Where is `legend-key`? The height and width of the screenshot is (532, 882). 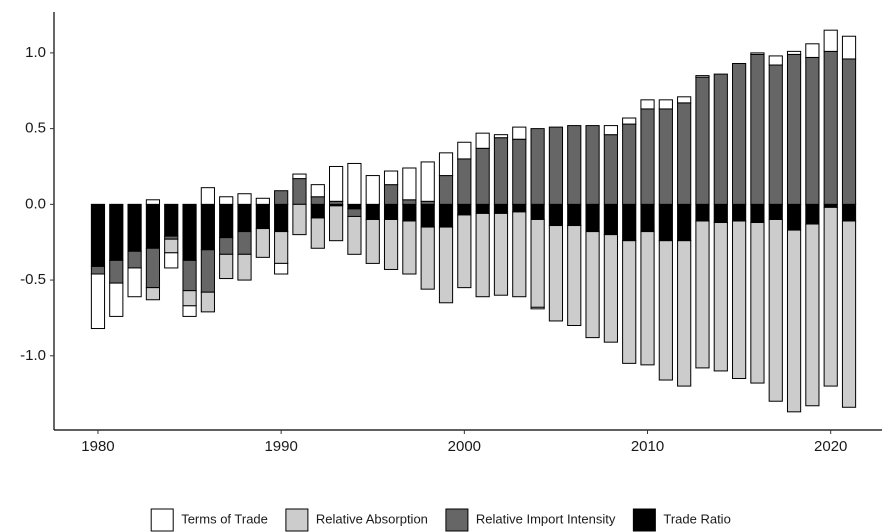 legend-key is located at coordinates (644, 520).